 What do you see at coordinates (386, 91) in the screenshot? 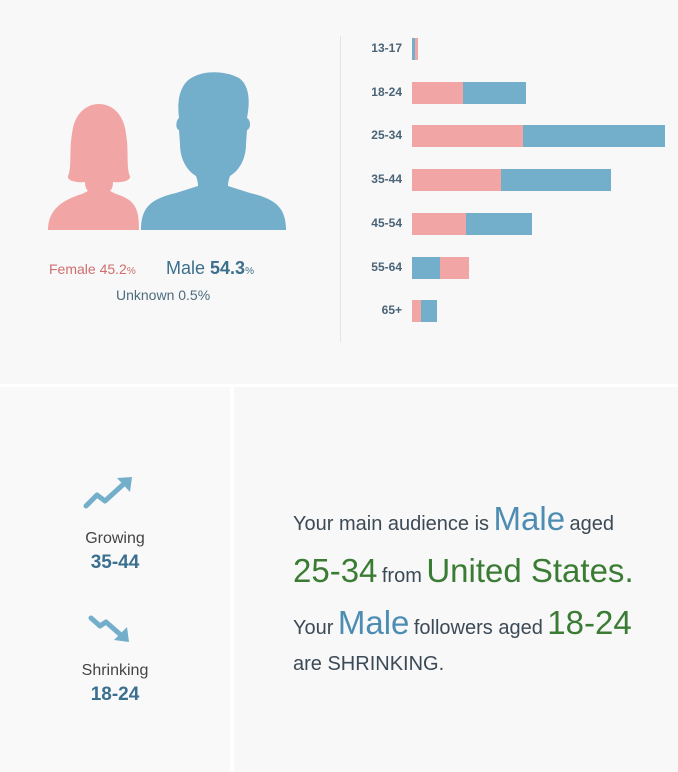
I see `age-tick-label: 18-24` at bounding box center [386, 91].